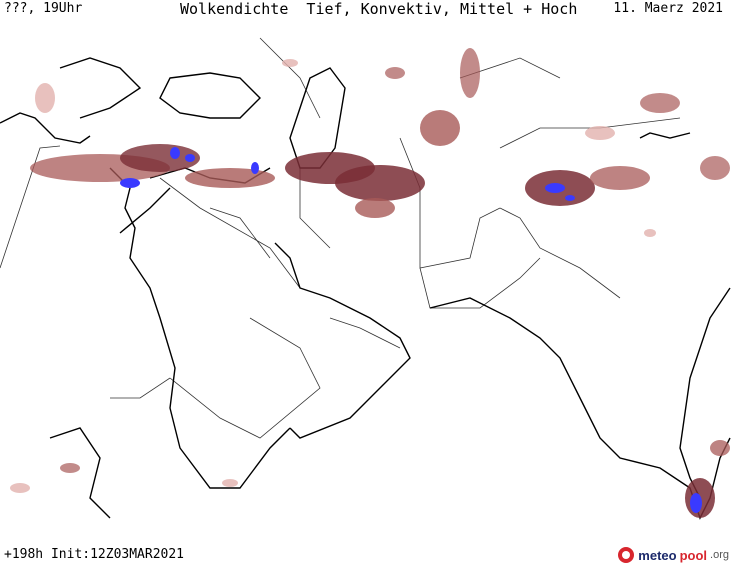  What do you see at coordinates (626, 555) in the screenshot?
I see `meteopool-logo-icon` at bounding box center [626, 555].